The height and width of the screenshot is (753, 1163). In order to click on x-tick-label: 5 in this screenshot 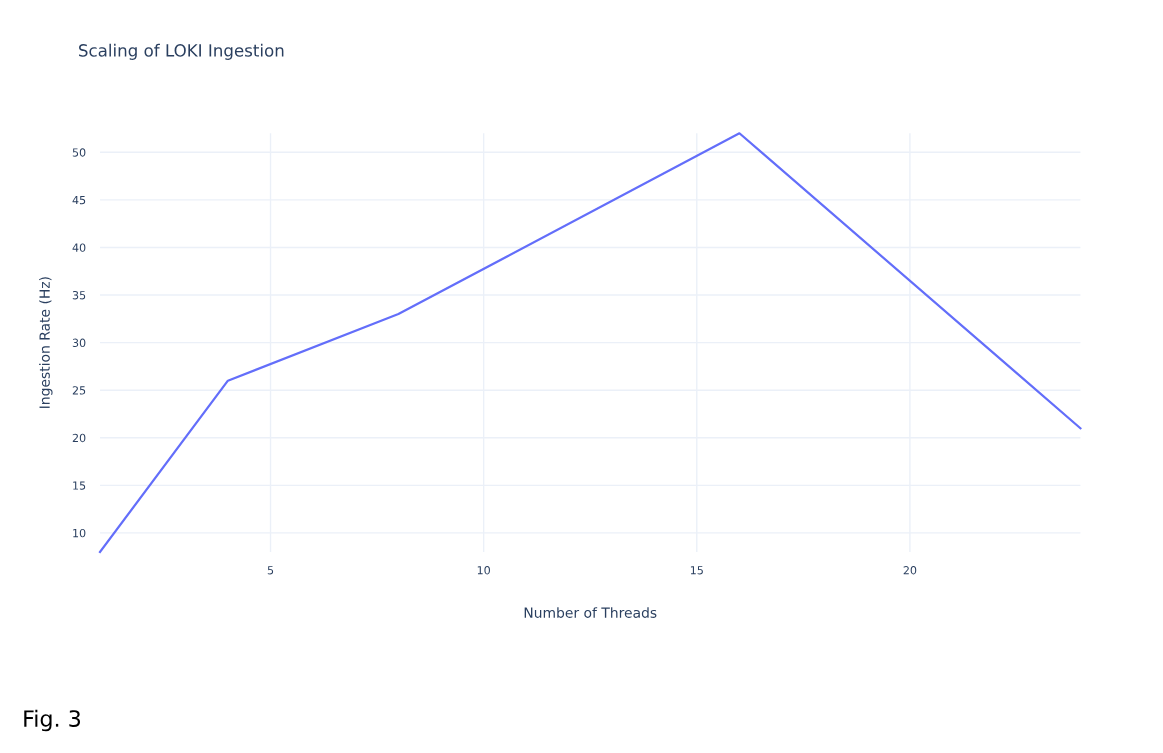, I will do `click(270, 570)`.